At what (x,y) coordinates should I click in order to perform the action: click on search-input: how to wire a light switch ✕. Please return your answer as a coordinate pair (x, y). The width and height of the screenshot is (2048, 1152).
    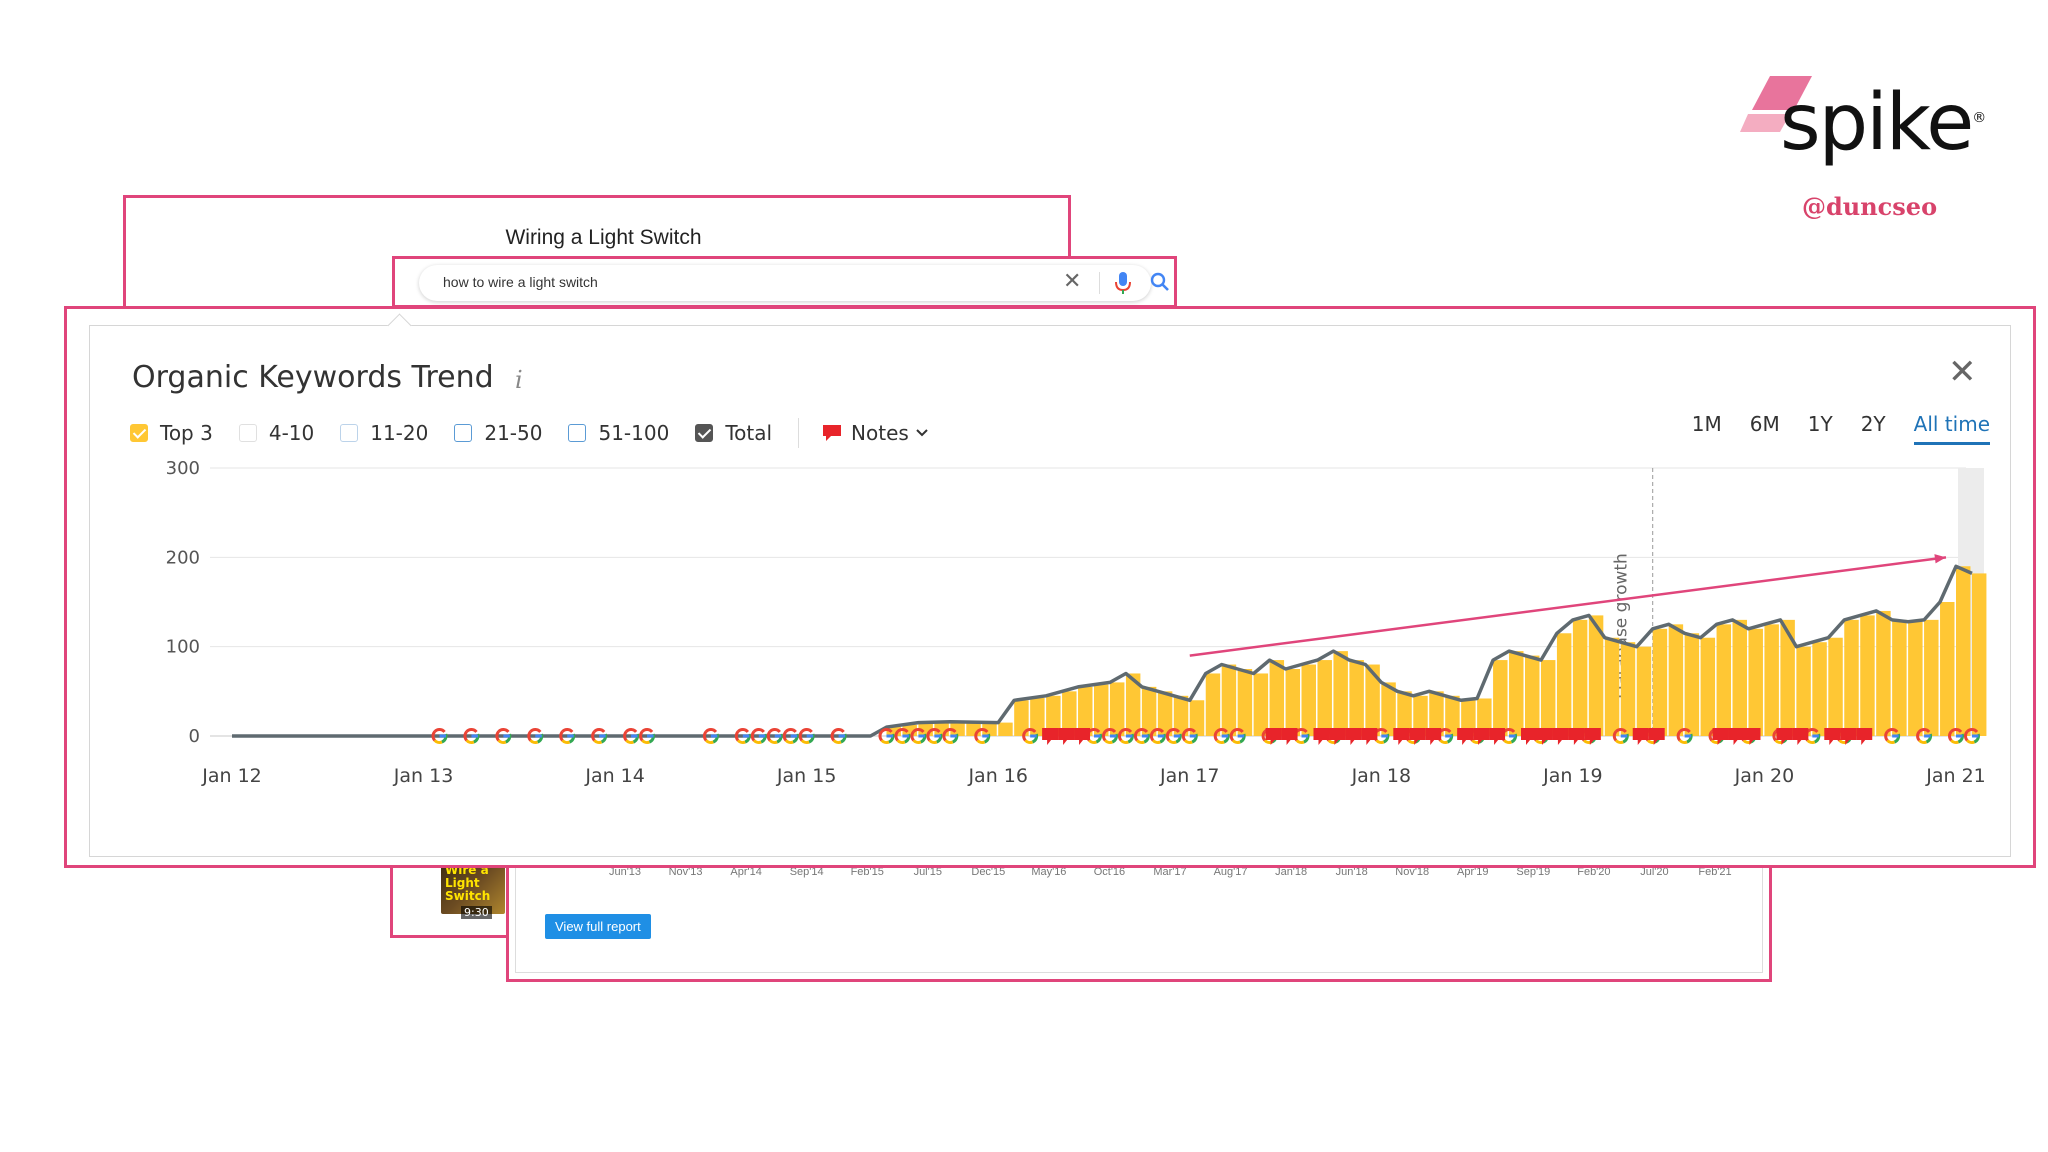
    Looking at the image, I should click on (794, 283).